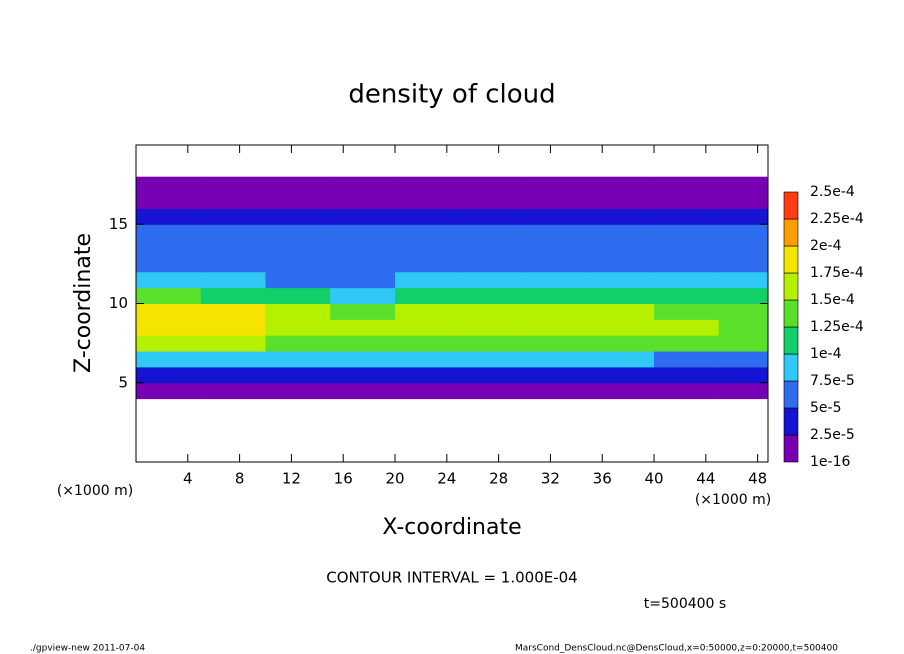 The width and height of the screenshot is (904, 654). Describe the element at coordinates (653, 479) in the screenshot. I see `x-tick-label: 40` at that location.